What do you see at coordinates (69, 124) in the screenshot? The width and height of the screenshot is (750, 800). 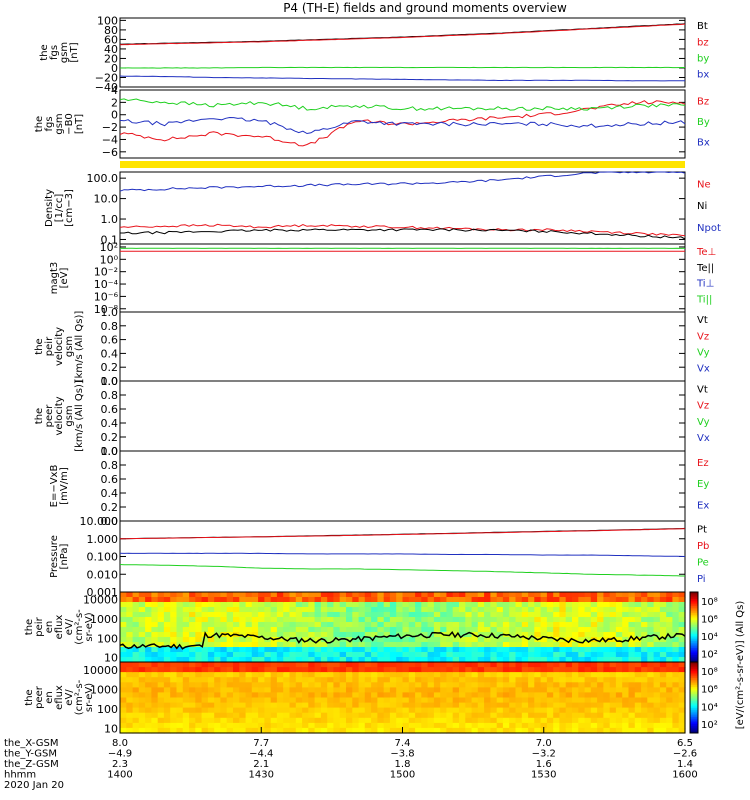 I see `y-axis-label: −B0` at bounding box center [69, 124].